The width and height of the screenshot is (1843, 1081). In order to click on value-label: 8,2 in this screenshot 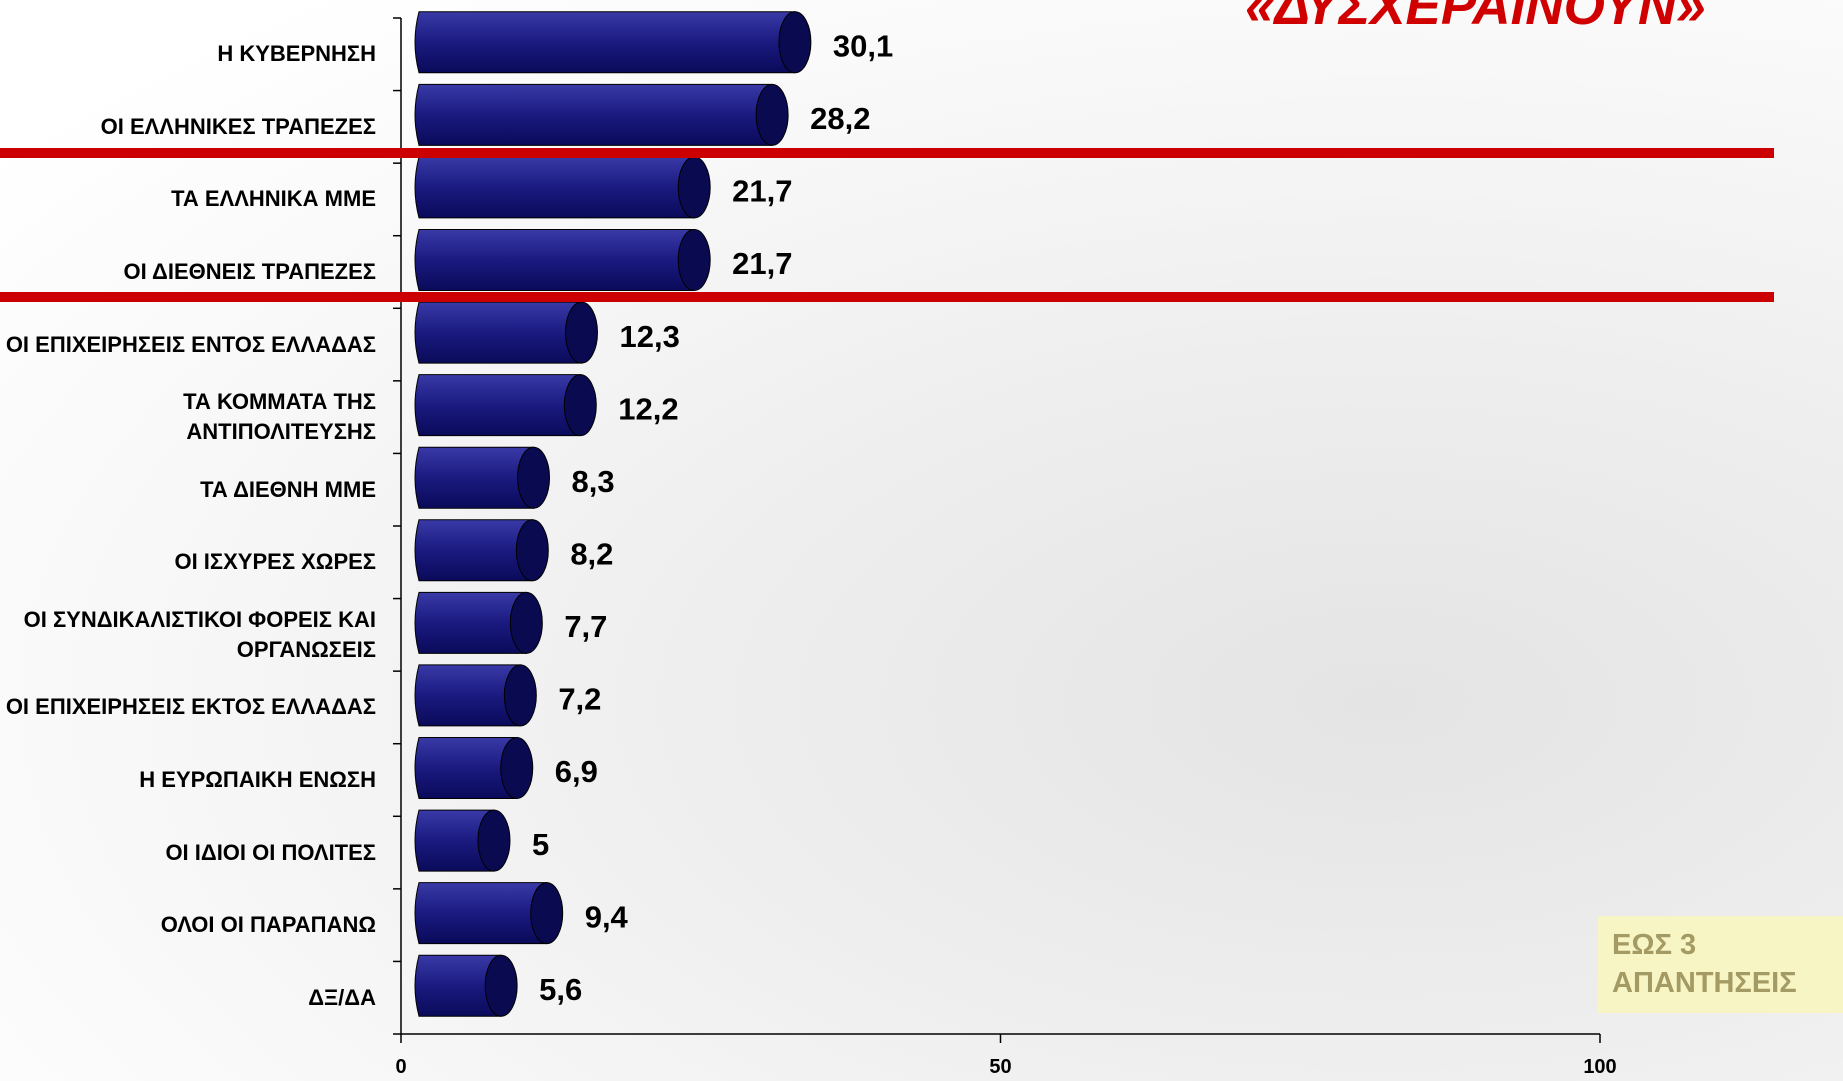, I will do `click(591, 553)`.